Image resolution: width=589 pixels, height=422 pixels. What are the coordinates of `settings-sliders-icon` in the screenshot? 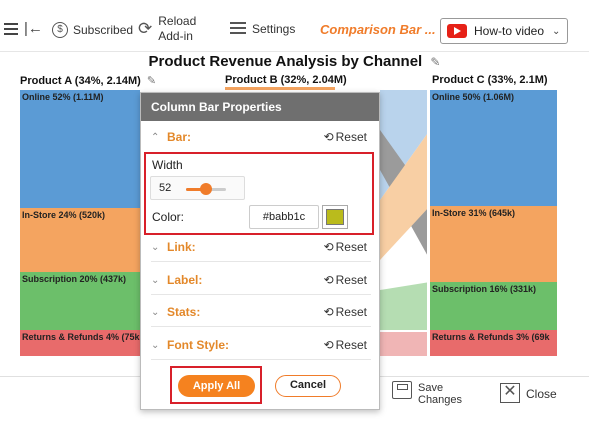 It's located at (238, 29).